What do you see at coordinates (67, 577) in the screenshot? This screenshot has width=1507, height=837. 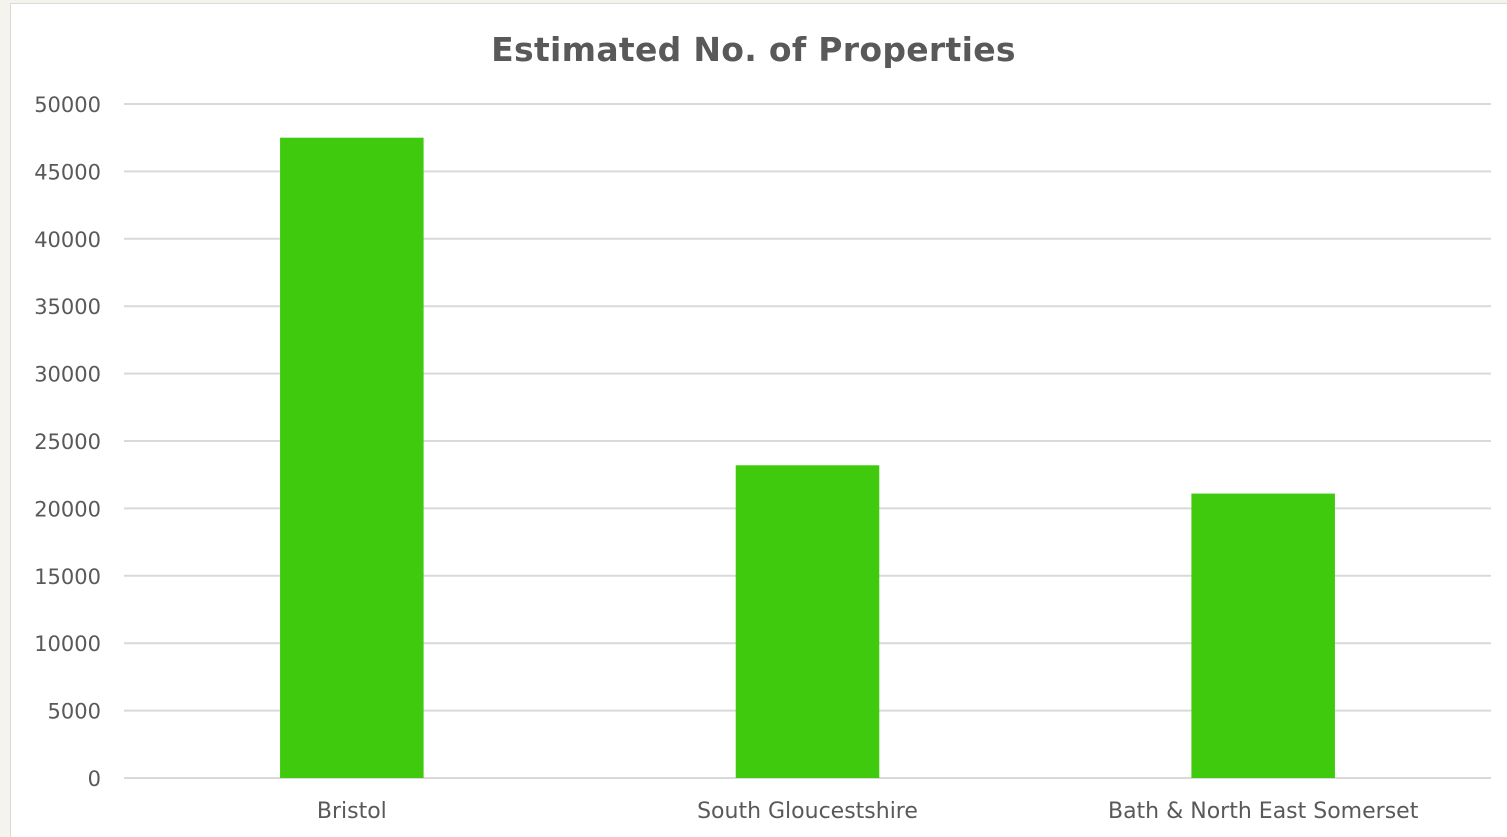 I see `y-tick-label: 15000` at bounding box center [67, 577].